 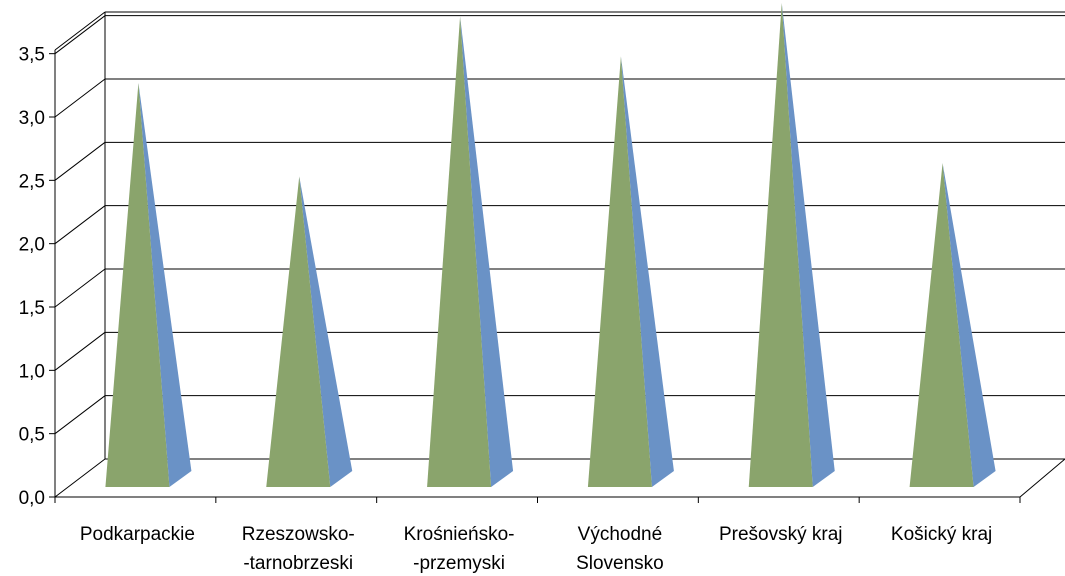 I want to click on side-wall-top, so click(x=80, y=31).